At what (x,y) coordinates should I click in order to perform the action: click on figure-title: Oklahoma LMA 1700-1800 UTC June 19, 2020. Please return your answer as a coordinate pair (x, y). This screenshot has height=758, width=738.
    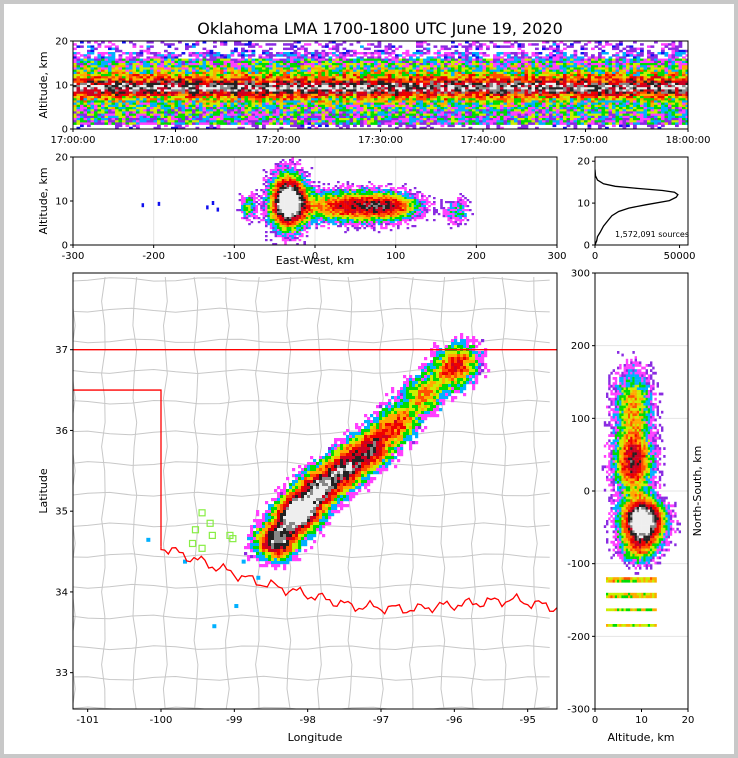
    Looking at the image, I should click on (380, 28).